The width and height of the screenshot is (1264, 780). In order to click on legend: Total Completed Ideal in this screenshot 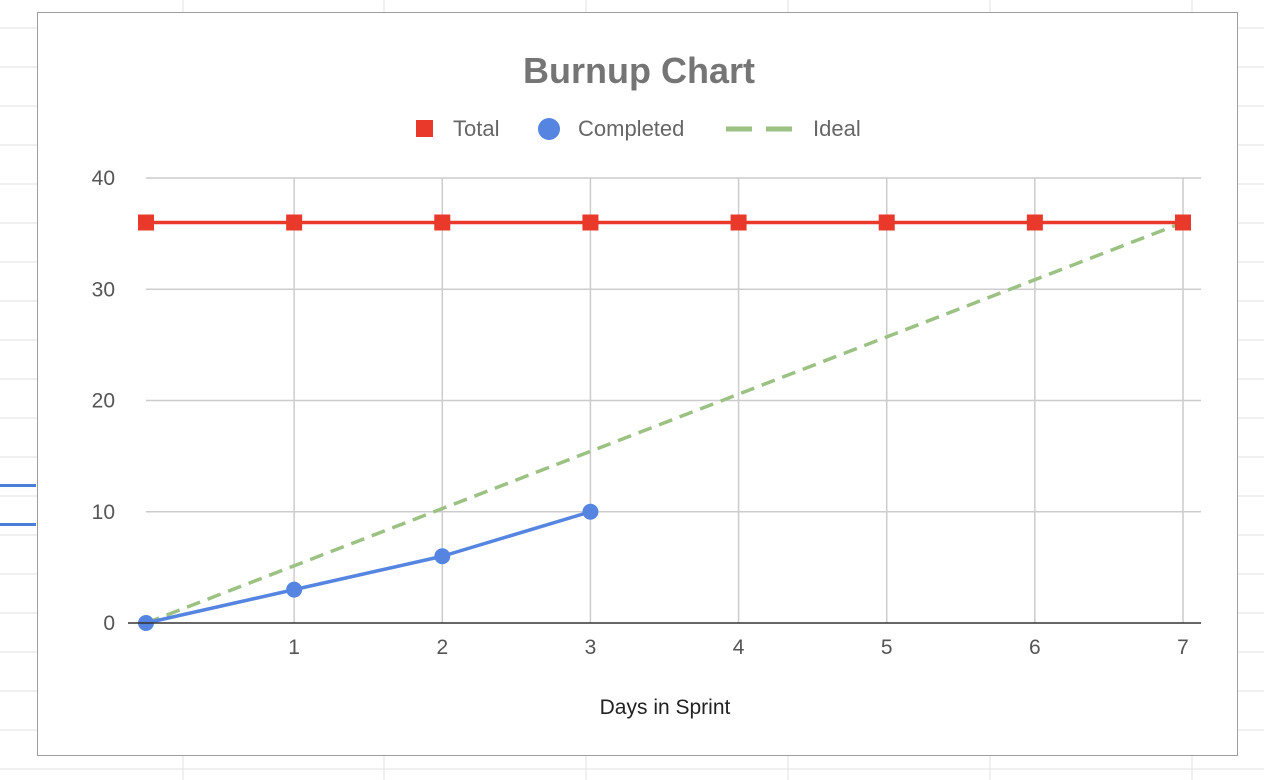, I will do `click(638, 128)`.